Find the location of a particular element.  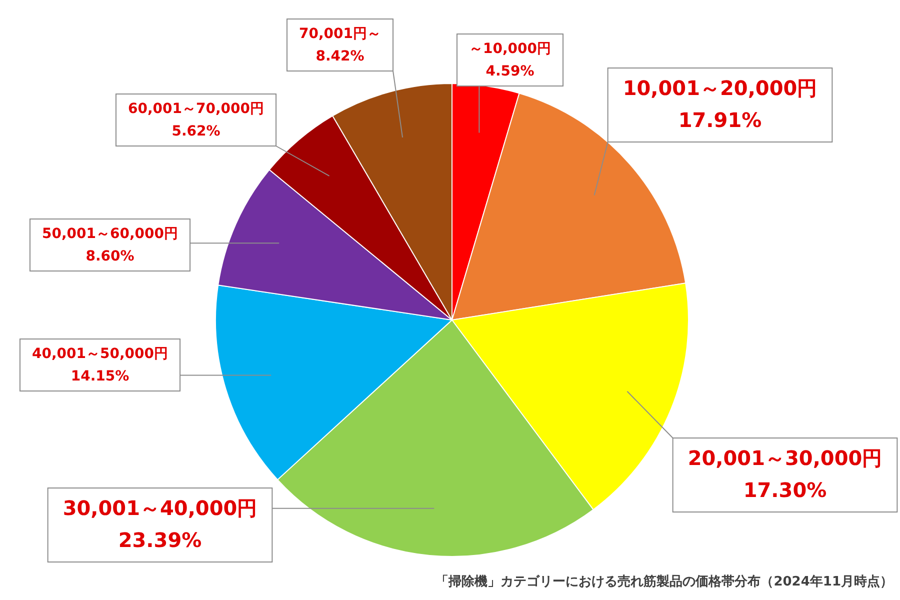

slice-label: 40,001～50,000円 is located at coordinates (100, 354).